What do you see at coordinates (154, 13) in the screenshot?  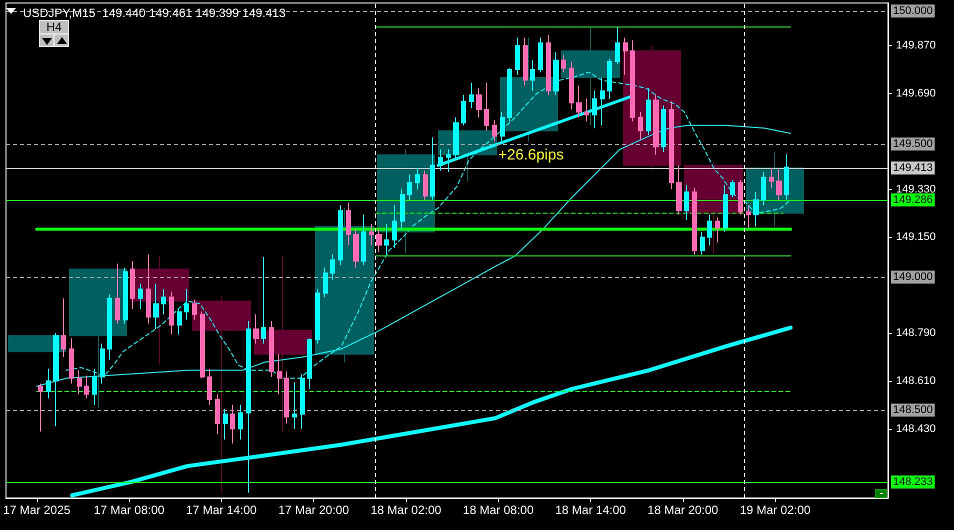 I see `chart-title: USDJPY,M15 149.440 149.461 149.399 149.413` at bounding box center [154, 13].